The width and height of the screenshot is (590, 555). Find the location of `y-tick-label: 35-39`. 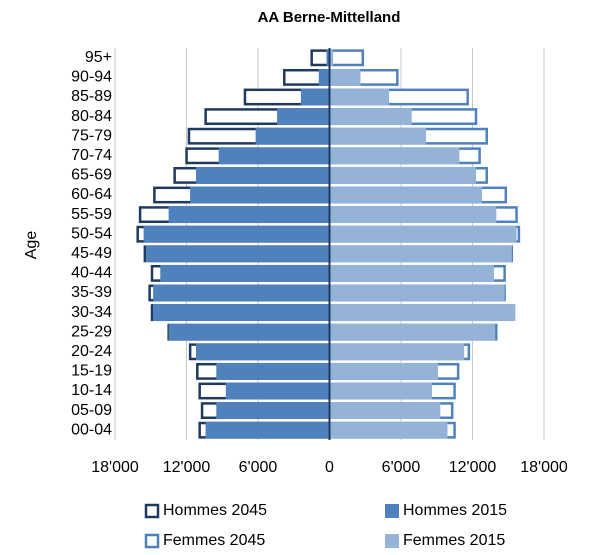

y-tick-label: 35-39 is located at coordinates (91, 292).